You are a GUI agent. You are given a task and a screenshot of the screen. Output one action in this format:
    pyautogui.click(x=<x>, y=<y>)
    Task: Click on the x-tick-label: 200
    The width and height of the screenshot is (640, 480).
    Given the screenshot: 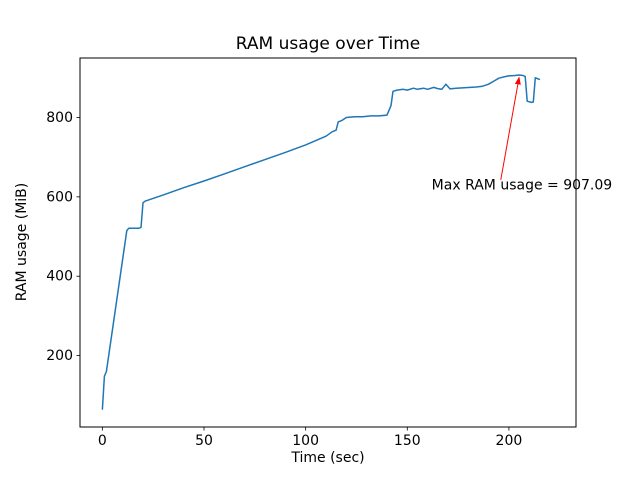 What is the action you would take?
    pyautogui.click(x=509, y=441)
    